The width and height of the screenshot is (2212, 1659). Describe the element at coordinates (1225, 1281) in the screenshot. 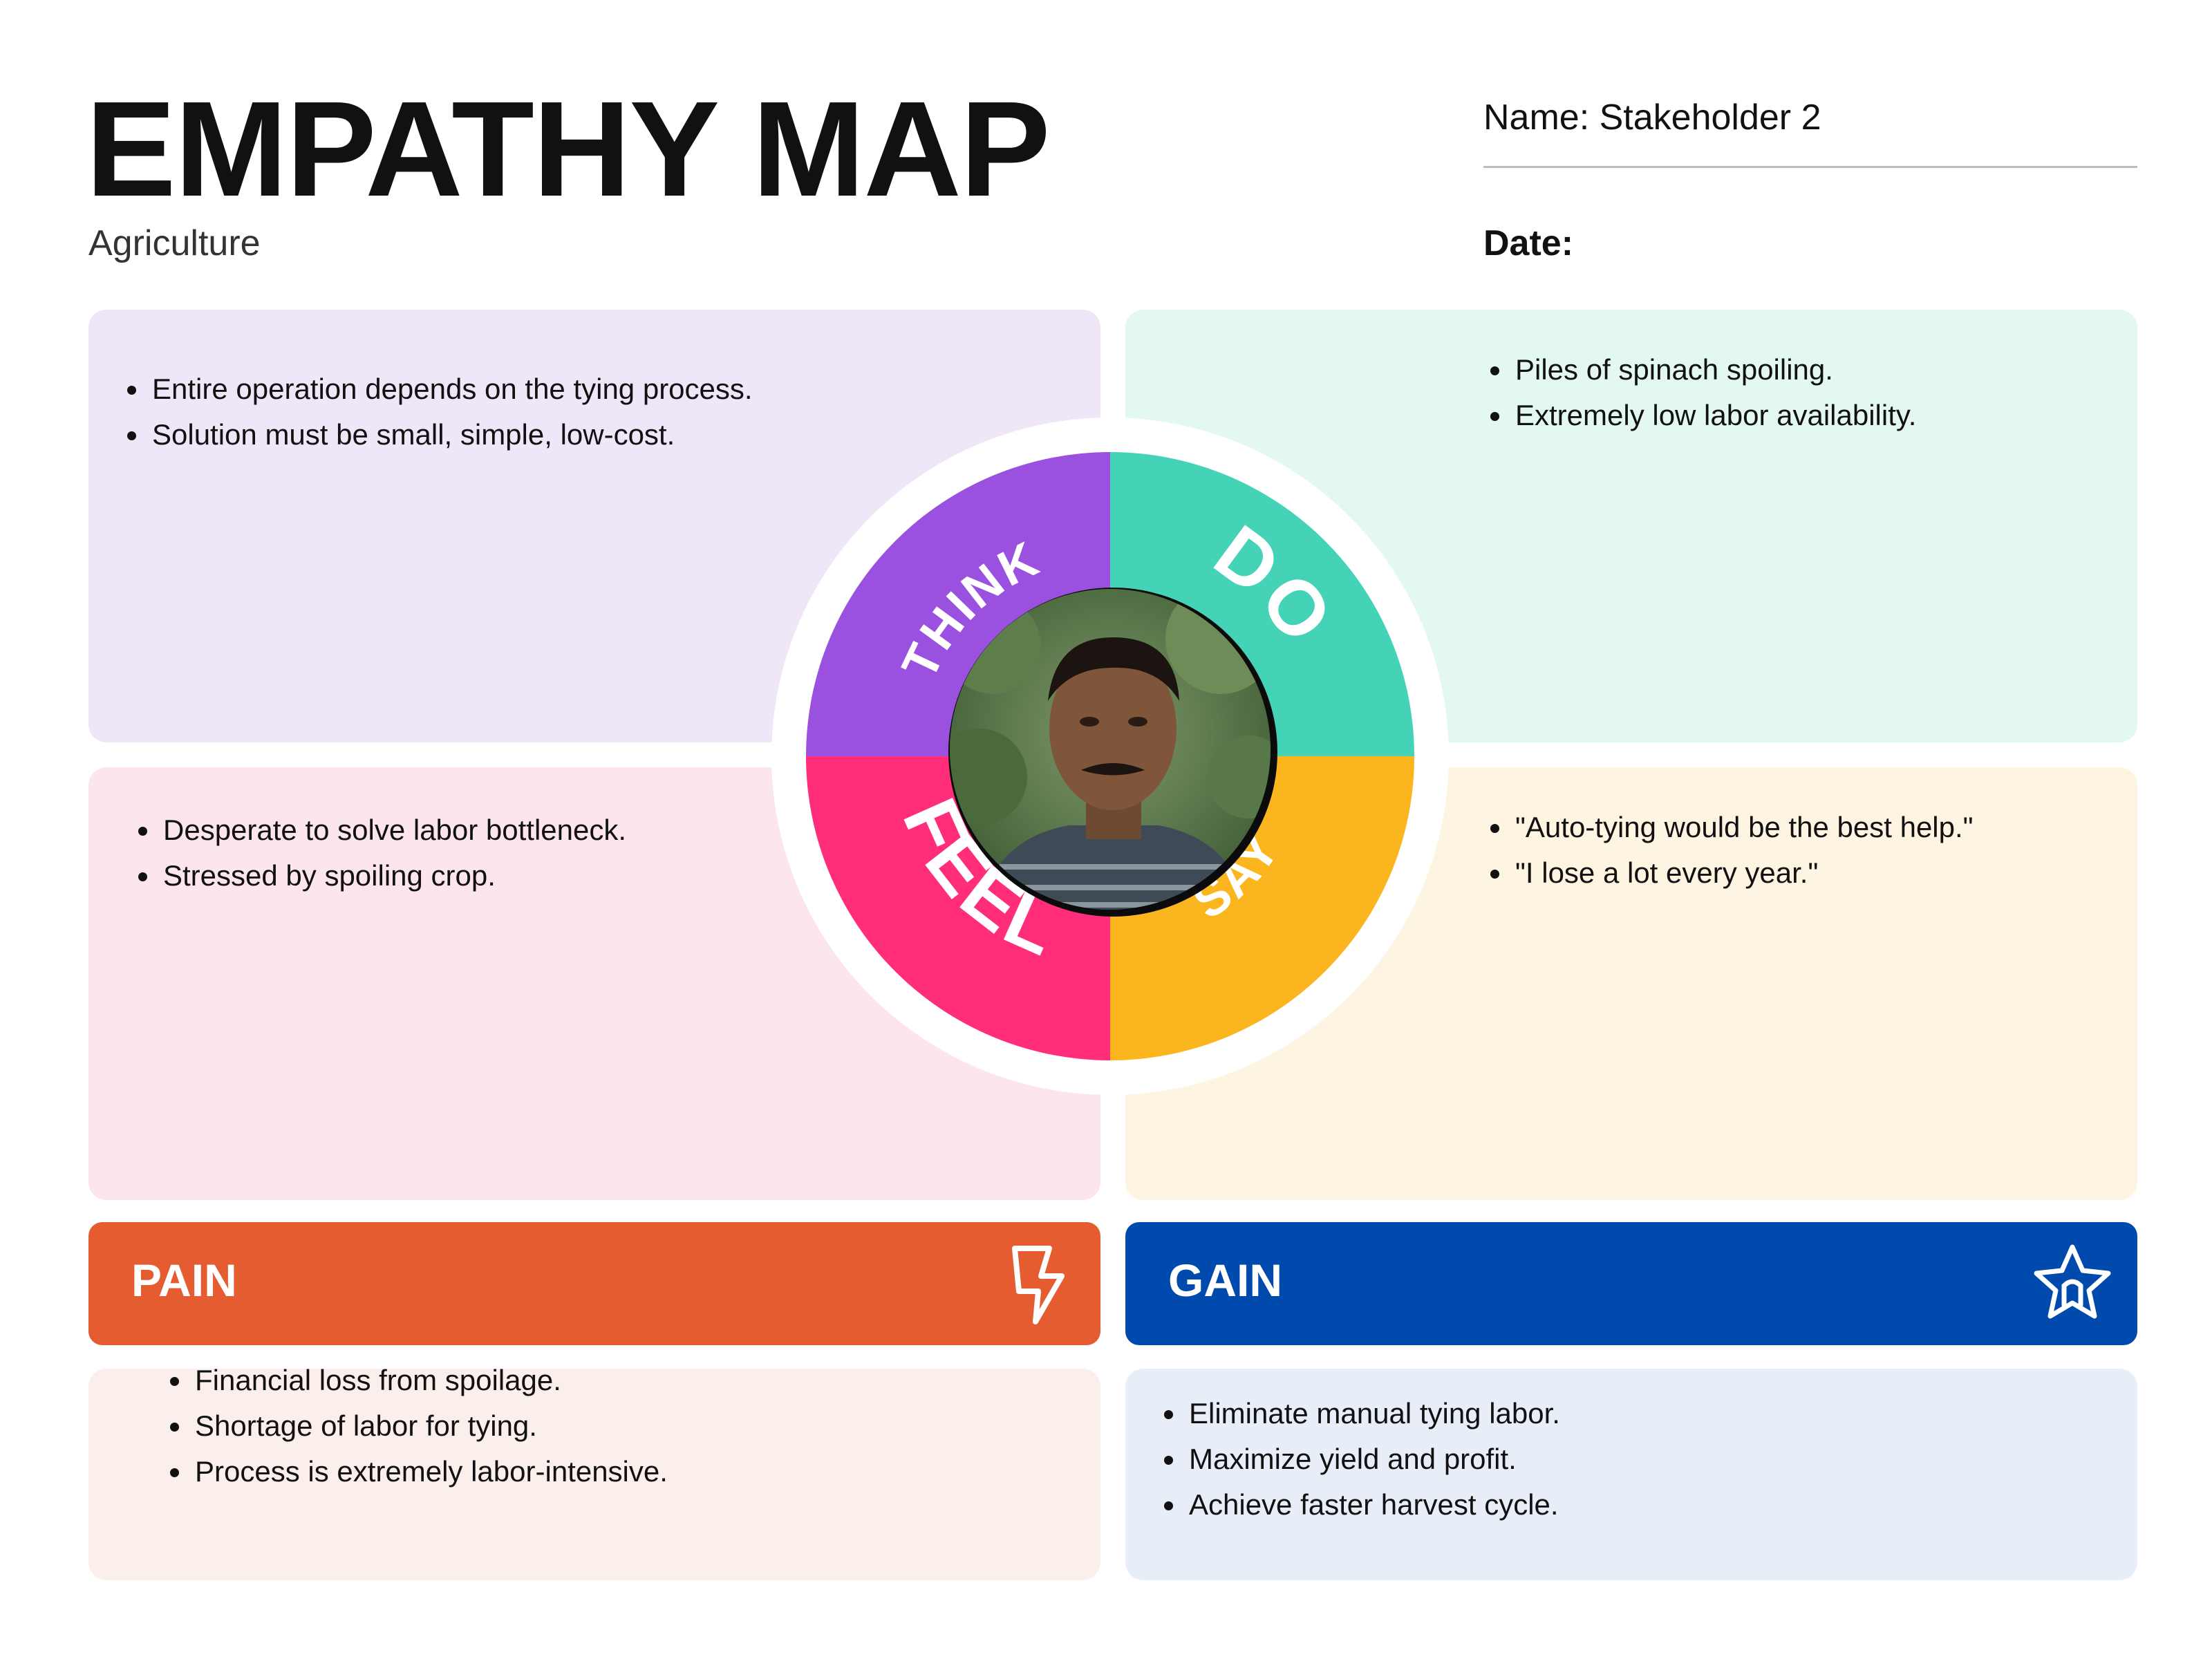

I see `gain-title: GAIN` at that location.